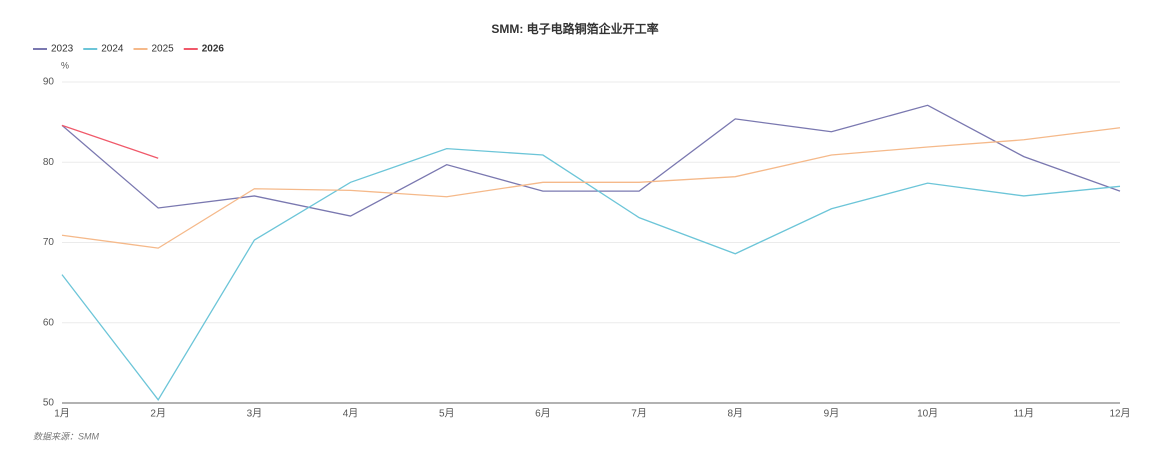  Describe the element at coordinates (163, 49) in the screenshot. I see `legend-label: 2025` at that location.